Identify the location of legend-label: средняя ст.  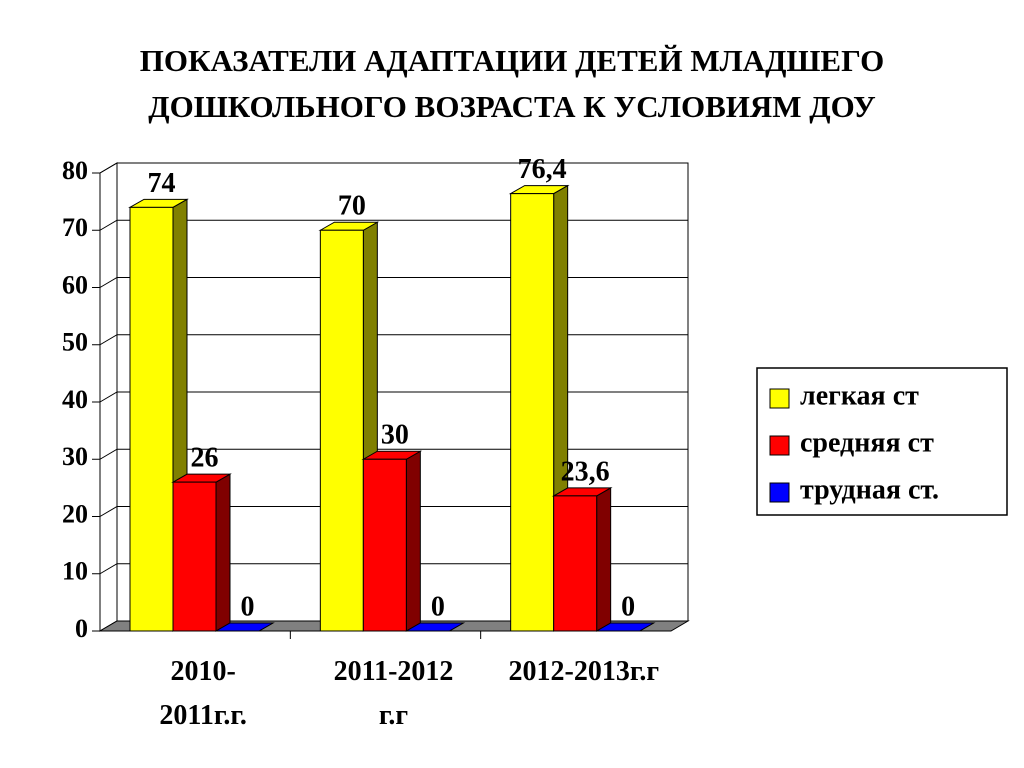
(867, 442).